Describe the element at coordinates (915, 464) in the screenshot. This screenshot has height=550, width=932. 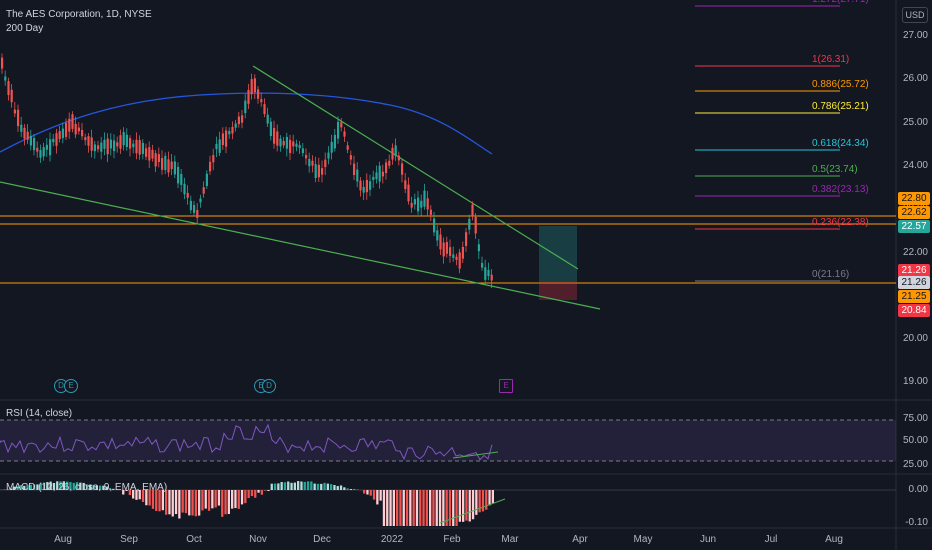
I see `rsi-axis-tick: 25.00` at that location.